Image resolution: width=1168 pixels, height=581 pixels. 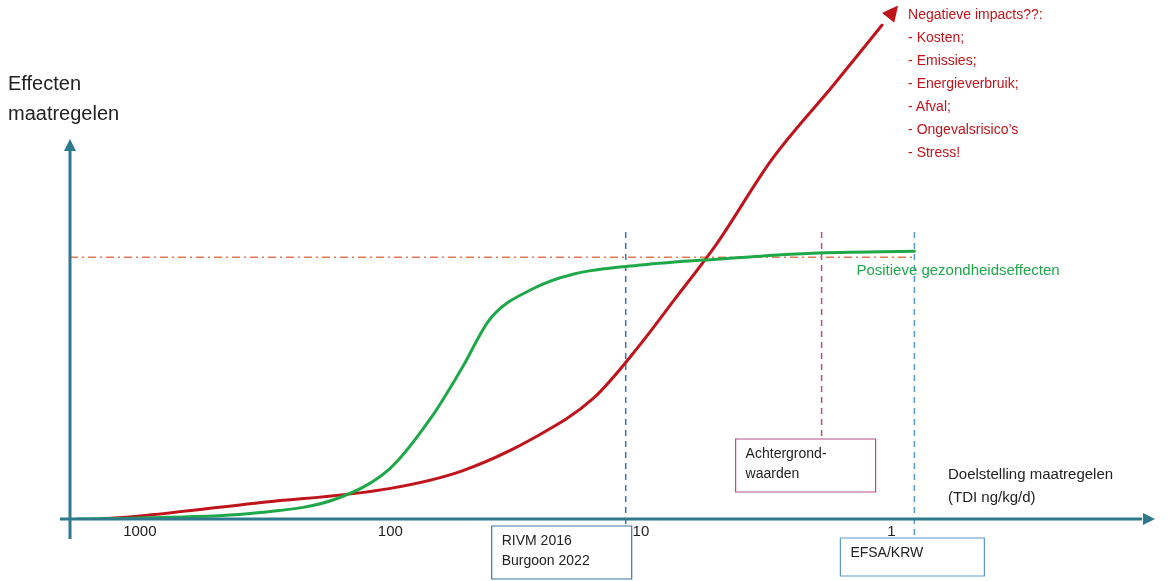 What do you see at coordinates (1031, 484) in the screenshot?
I see `x-axis-title: Doelstelling maatregelen (TDI ng/kg/d)` at bounding box center [1031, 484].